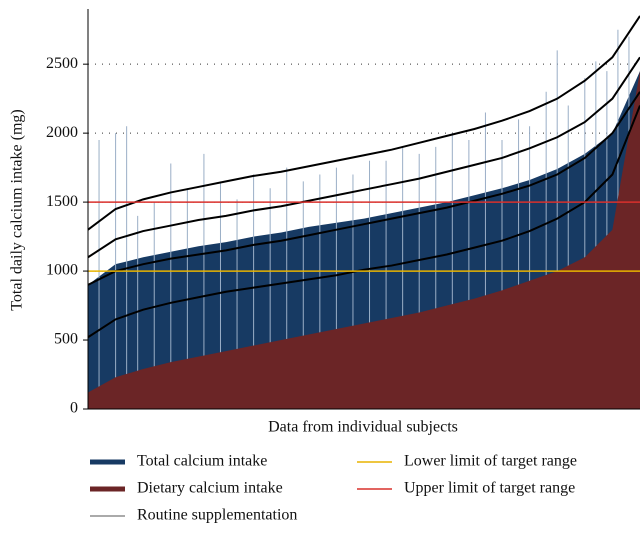 The image size is (640, 534). Describe the element at coordinates (210, 488) in the screenshot. I see `legend-label: Dietary calcium intake` at that location.